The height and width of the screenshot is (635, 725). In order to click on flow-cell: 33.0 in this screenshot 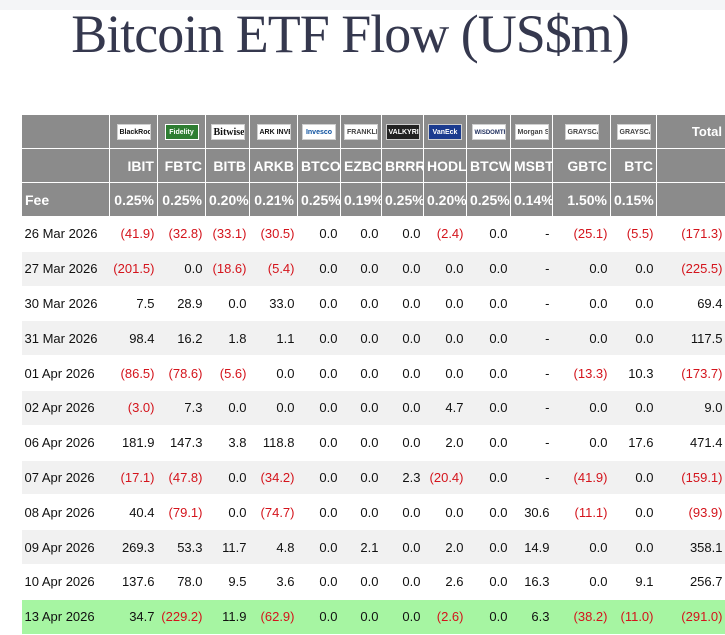, I will do `click(274, 303)`.